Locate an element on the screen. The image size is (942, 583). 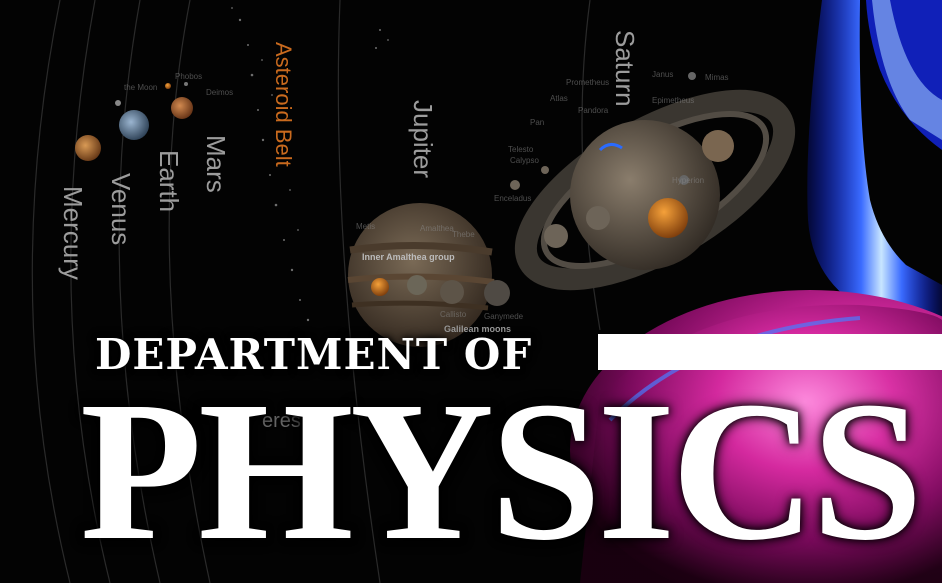
phobos-moon is located at coordinates (168, 86).